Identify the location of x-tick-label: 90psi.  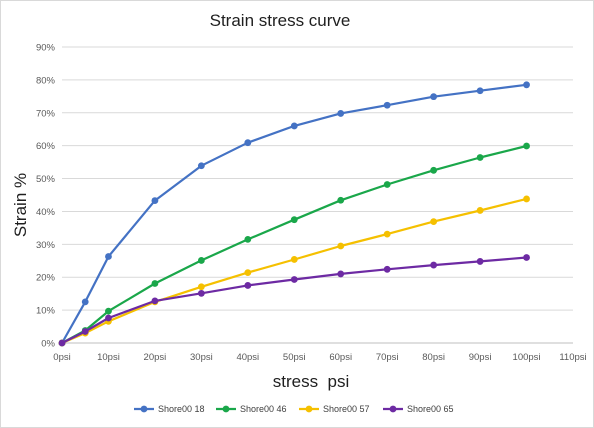
(480, 357).